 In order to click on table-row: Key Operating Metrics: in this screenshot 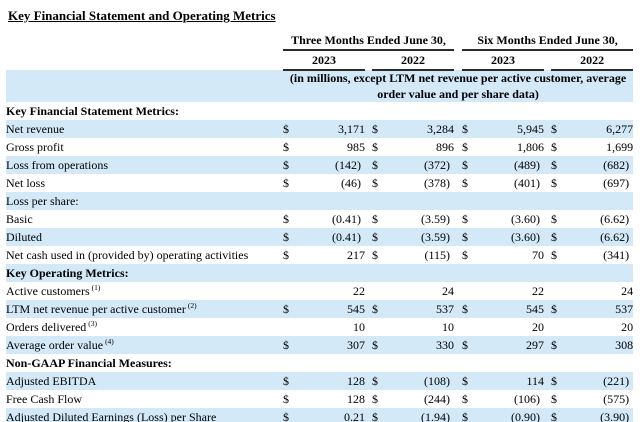, I will do `click(320, 273)`.